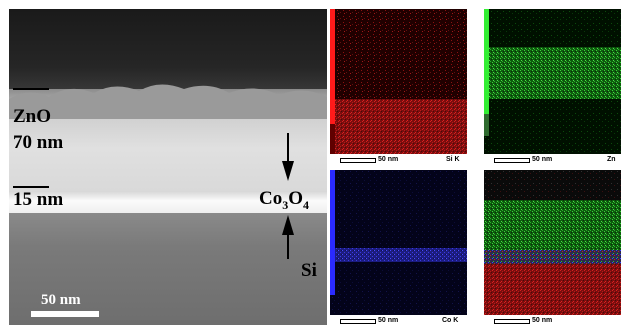  I want to click on zn-scale-label: 50 nm, so click(542, 159).